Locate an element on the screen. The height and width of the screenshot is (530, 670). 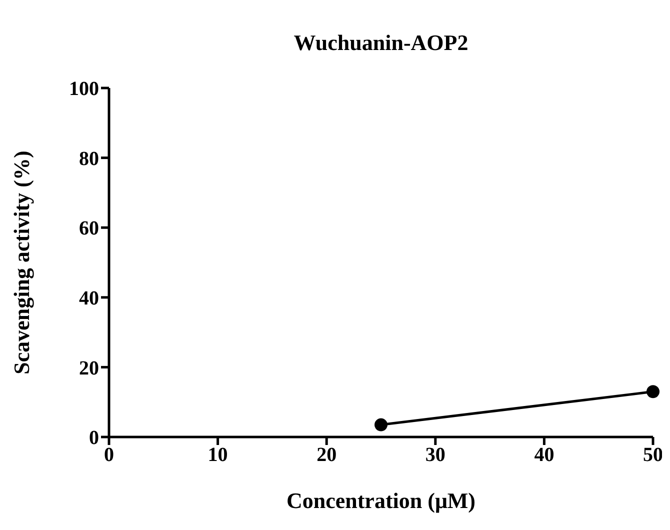
x-tick-label: 20 is located at coordinates (326, 455).